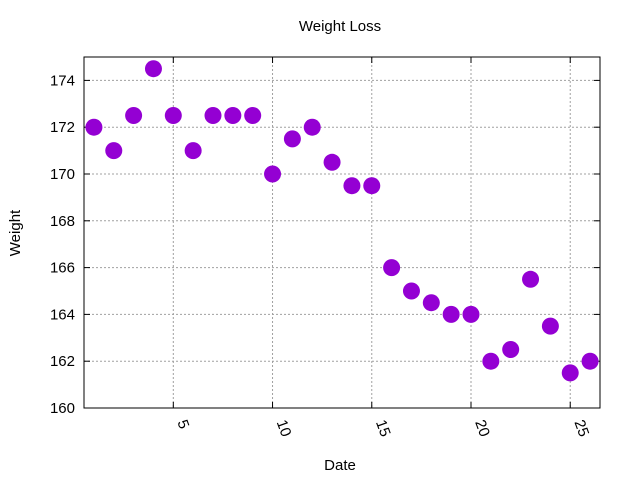 The width and height of the screenshot is (640, 480). I want to click on y-tick-label: 172, so click(62, 127).